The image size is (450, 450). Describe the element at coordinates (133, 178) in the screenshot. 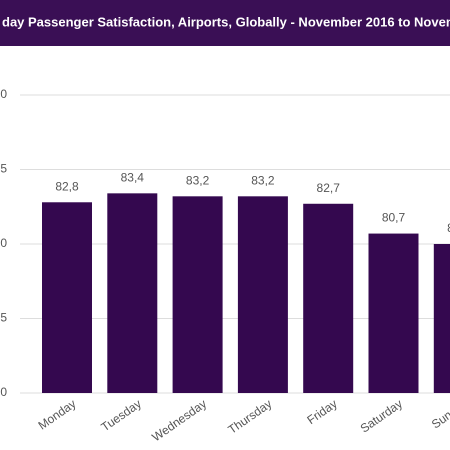

I see `value-label: 83,4` at that location.